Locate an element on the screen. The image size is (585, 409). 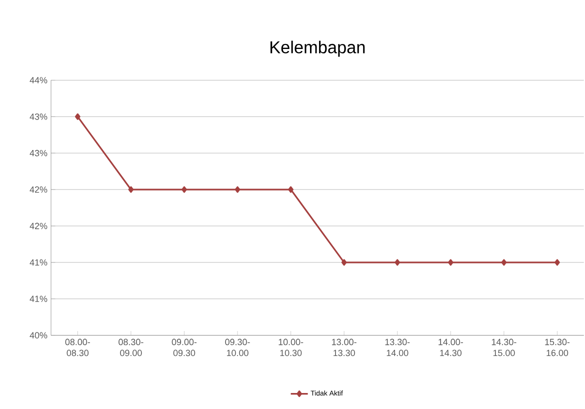
x-tick-label: 09.00- 09.30 is located at coordinates (184, 347).